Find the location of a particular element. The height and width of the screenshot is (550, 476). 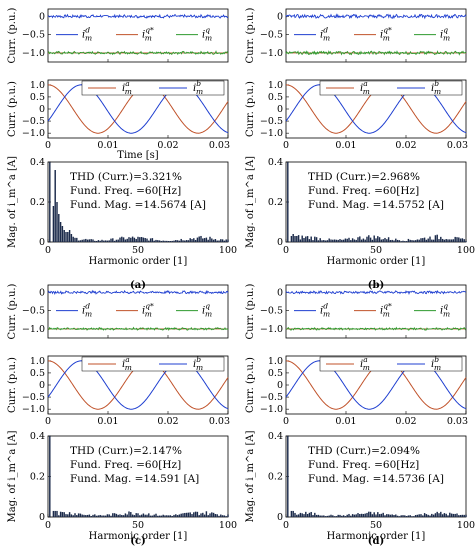

dq-axes-frame is located at coordinates (138, 311).